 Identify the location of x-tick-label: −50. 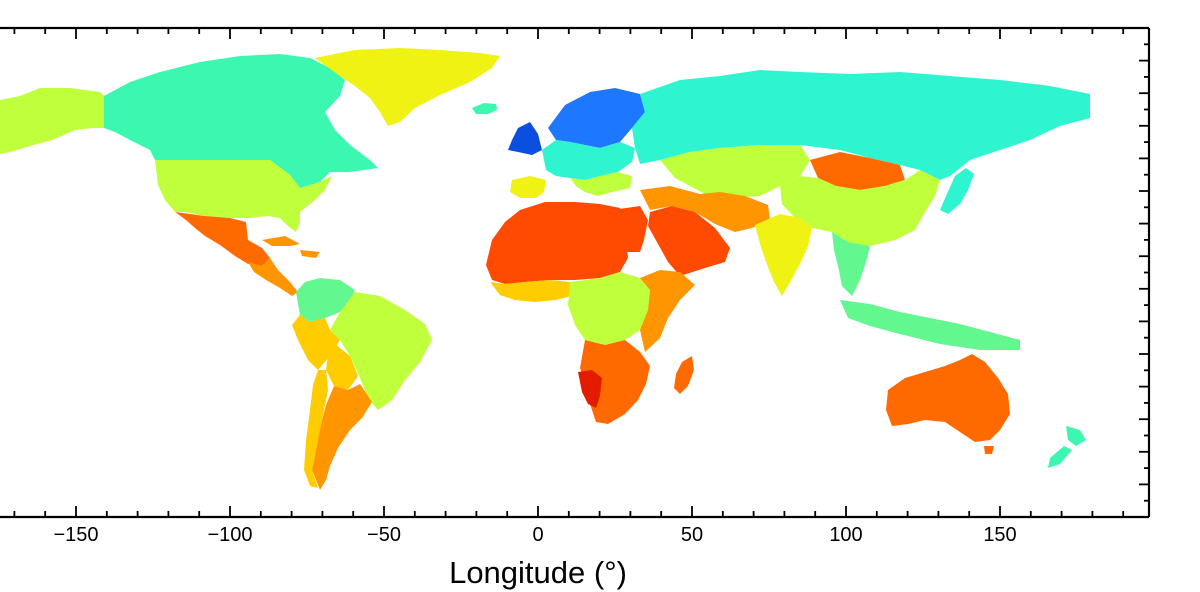
(384, 535).